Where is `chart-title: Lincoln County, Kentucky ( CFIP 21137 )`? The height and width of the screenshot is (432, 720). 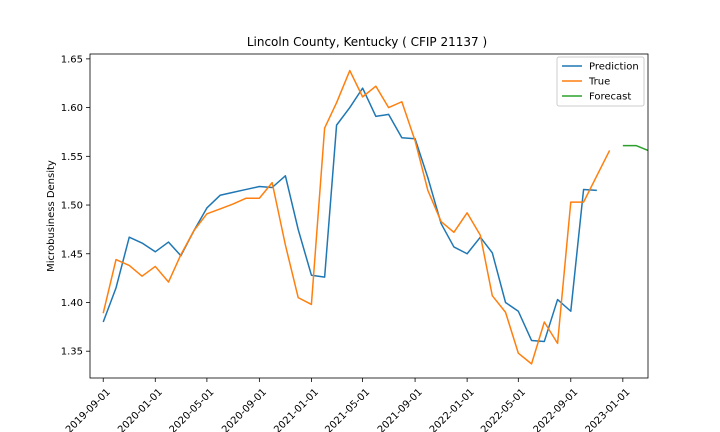
chart-title: Lincoln County, Kentucky ( CFIP 21137 ) is located at coordinates (367, 42).